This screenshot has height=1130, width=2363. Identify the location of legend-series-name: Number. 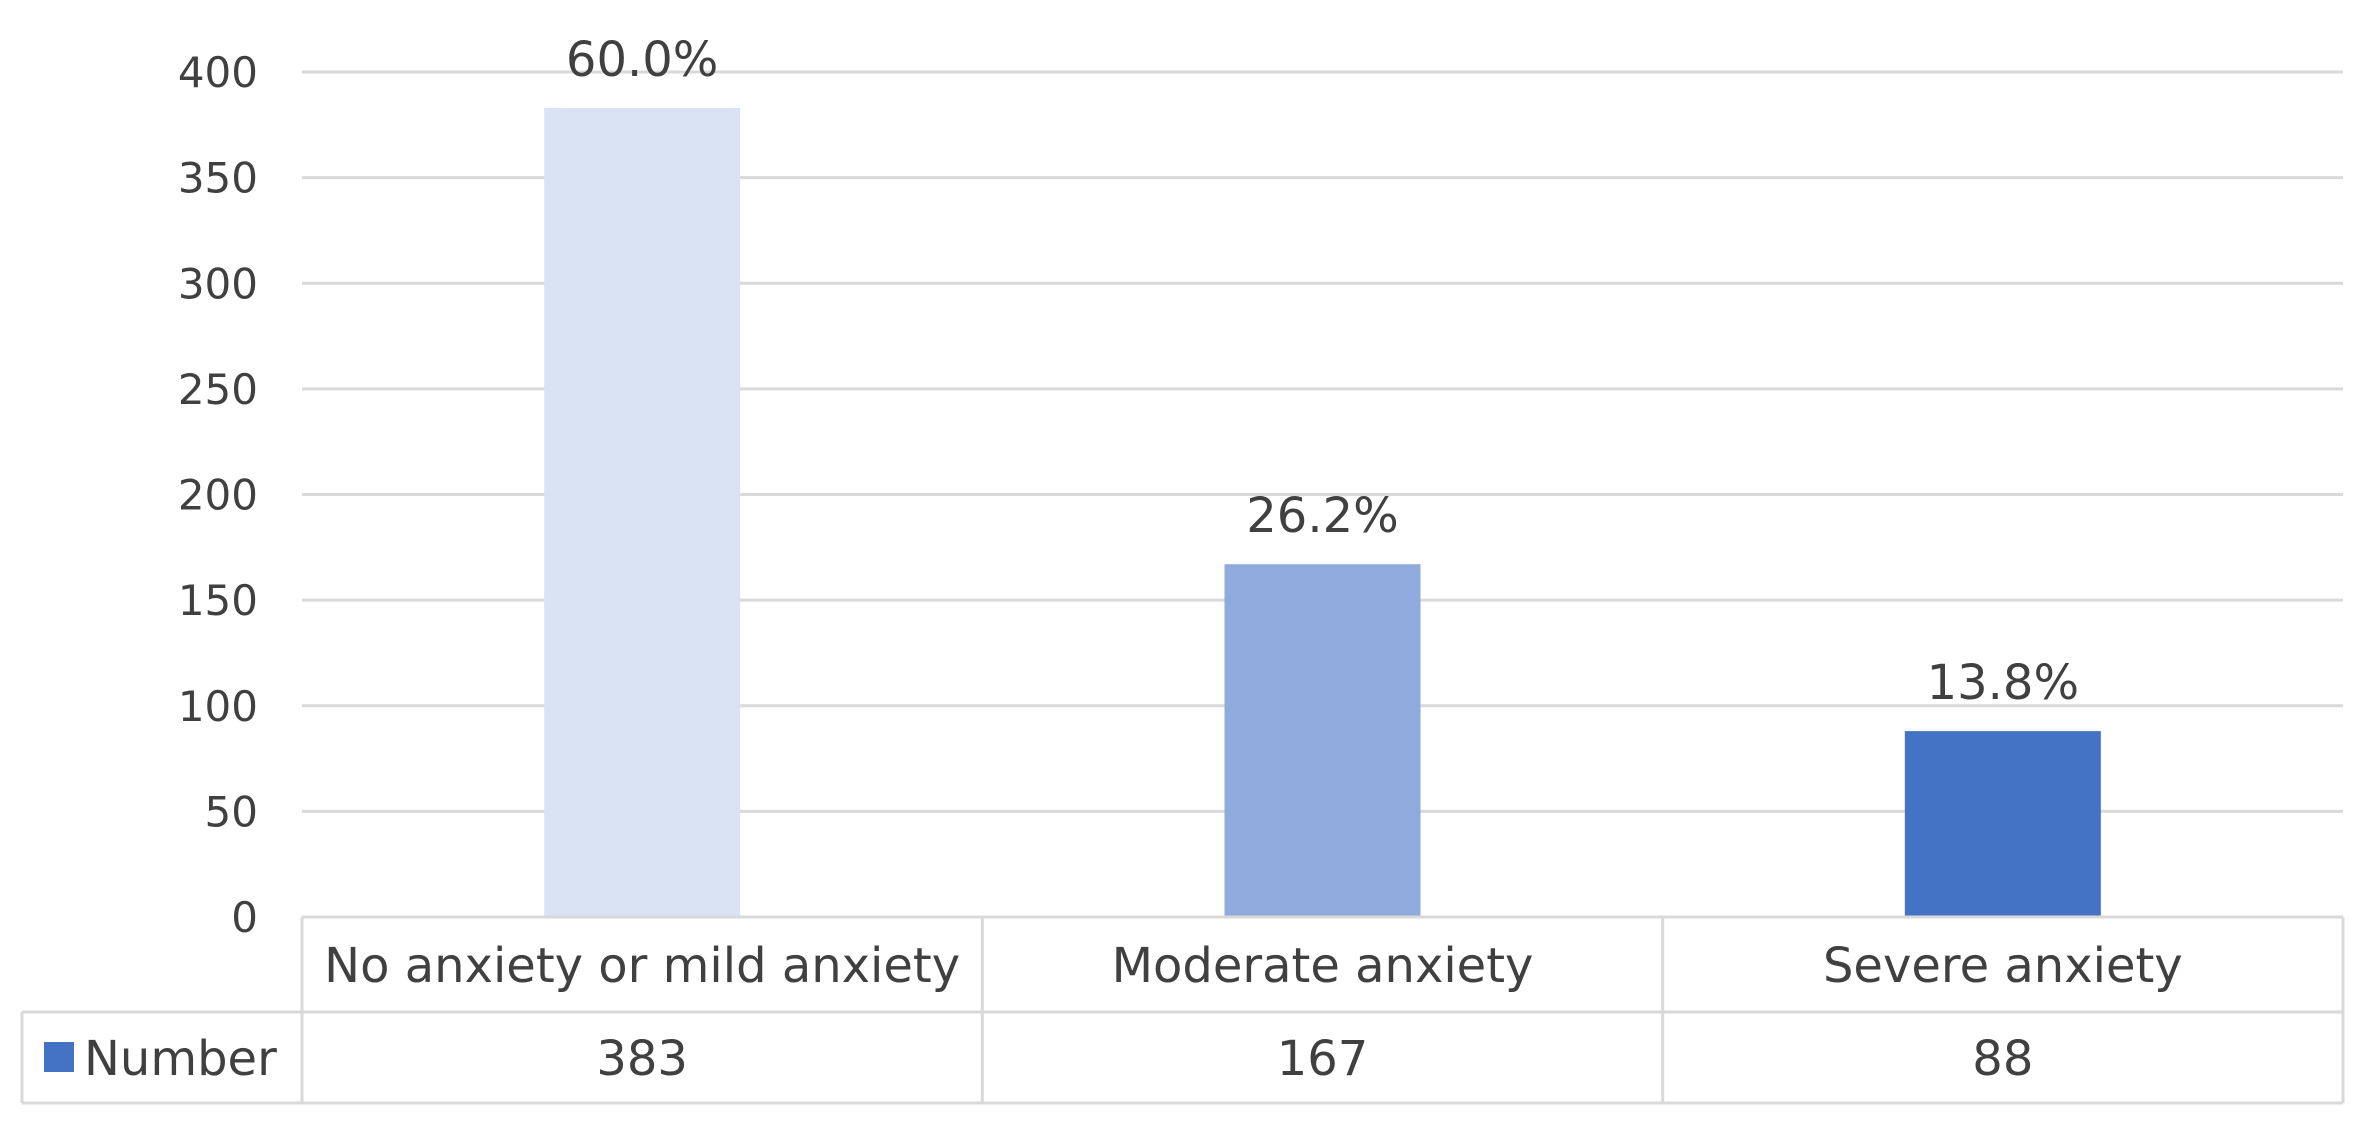
(180, 1059).